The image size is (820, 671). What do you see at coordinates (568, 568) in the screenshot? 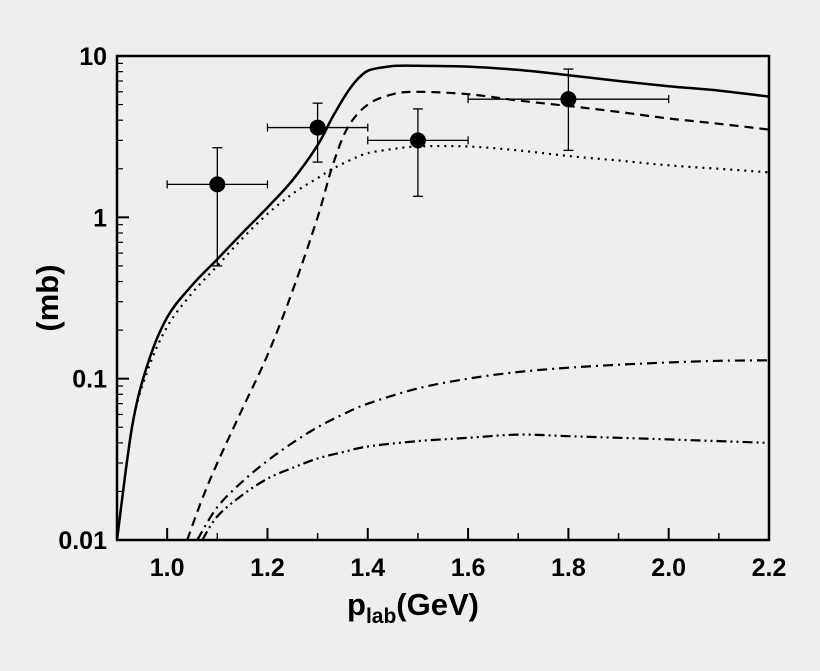
I see `x-tick-label: 1.8` at bounding box center [568, 568].